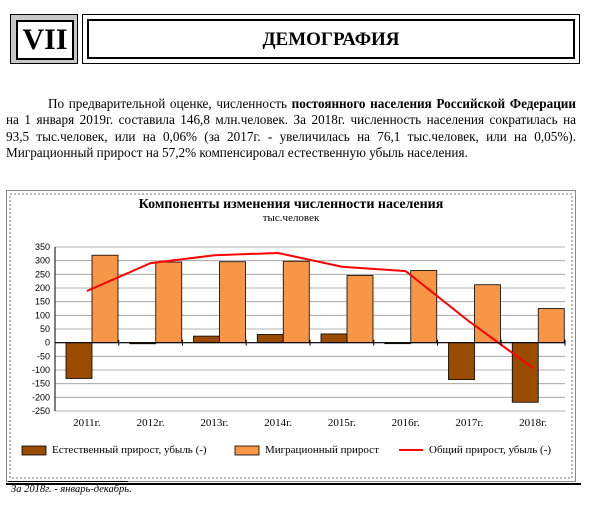 The image size is (593, 513). Describe the element at coordinates (45, 329) in the screenshot. I see `y-tick-label: 50` at that location.